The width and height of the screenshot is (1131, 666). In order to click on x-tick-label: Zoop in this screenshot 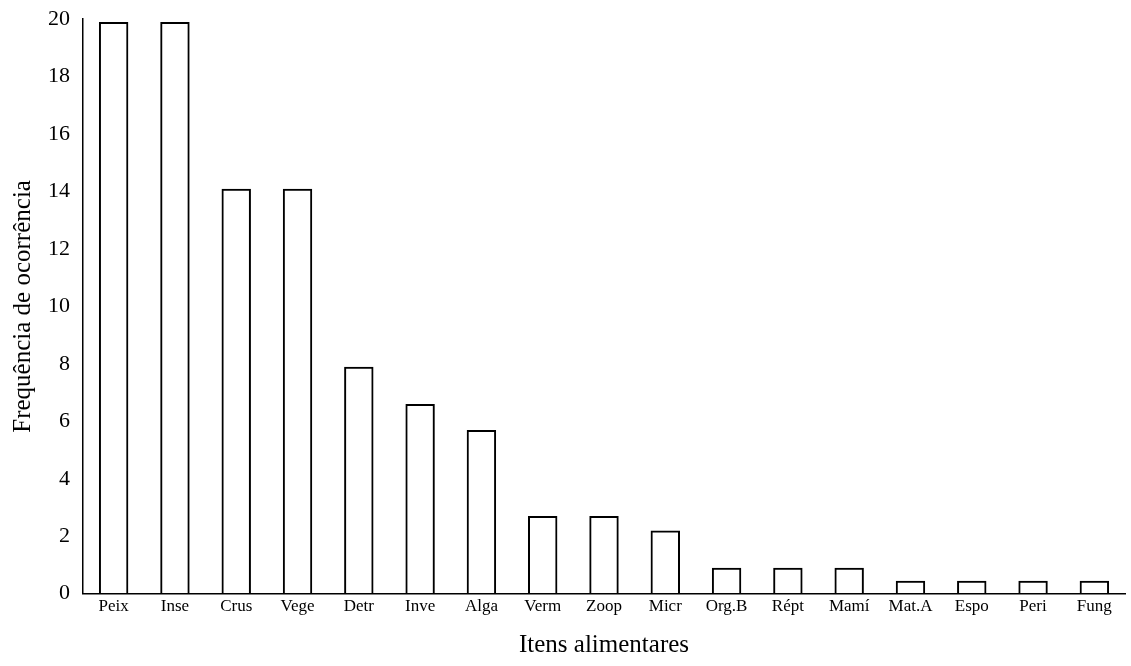, I will do `click(604, 606)`.